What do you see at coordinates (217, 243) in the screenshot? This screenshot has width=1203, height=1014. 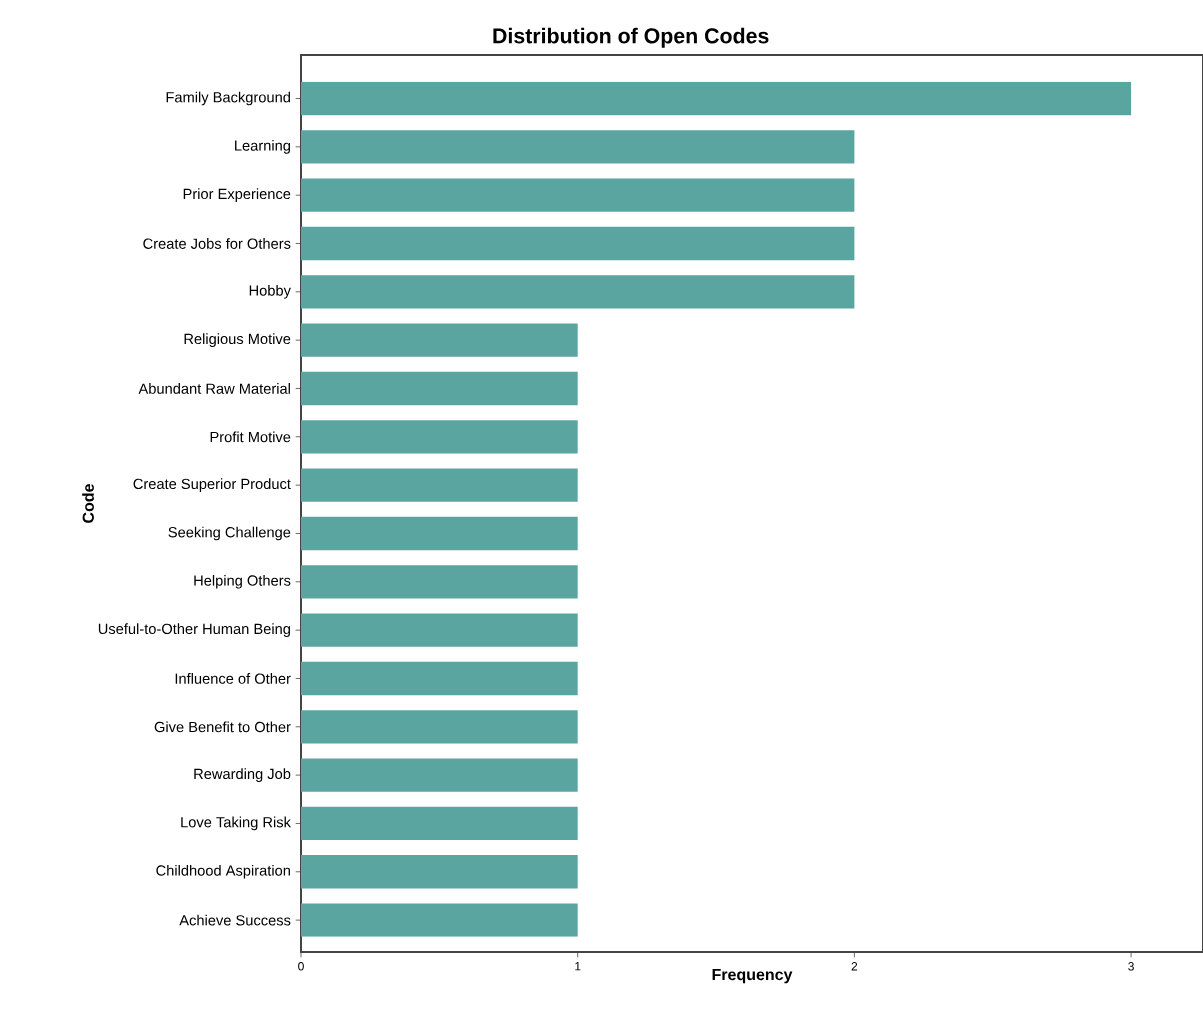 I see `y-tick-label: Create Jobs for Others` at bounding box center [217, 243].